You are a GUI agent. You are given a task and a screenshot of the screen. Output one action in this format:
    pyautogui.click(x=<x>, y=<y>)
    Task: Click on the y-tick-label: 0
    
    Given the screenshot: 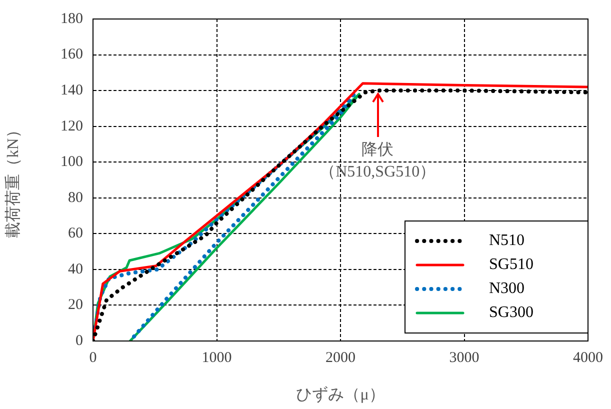 What is the action you would take?
    pyautogui.click(x=79, y=340)
    